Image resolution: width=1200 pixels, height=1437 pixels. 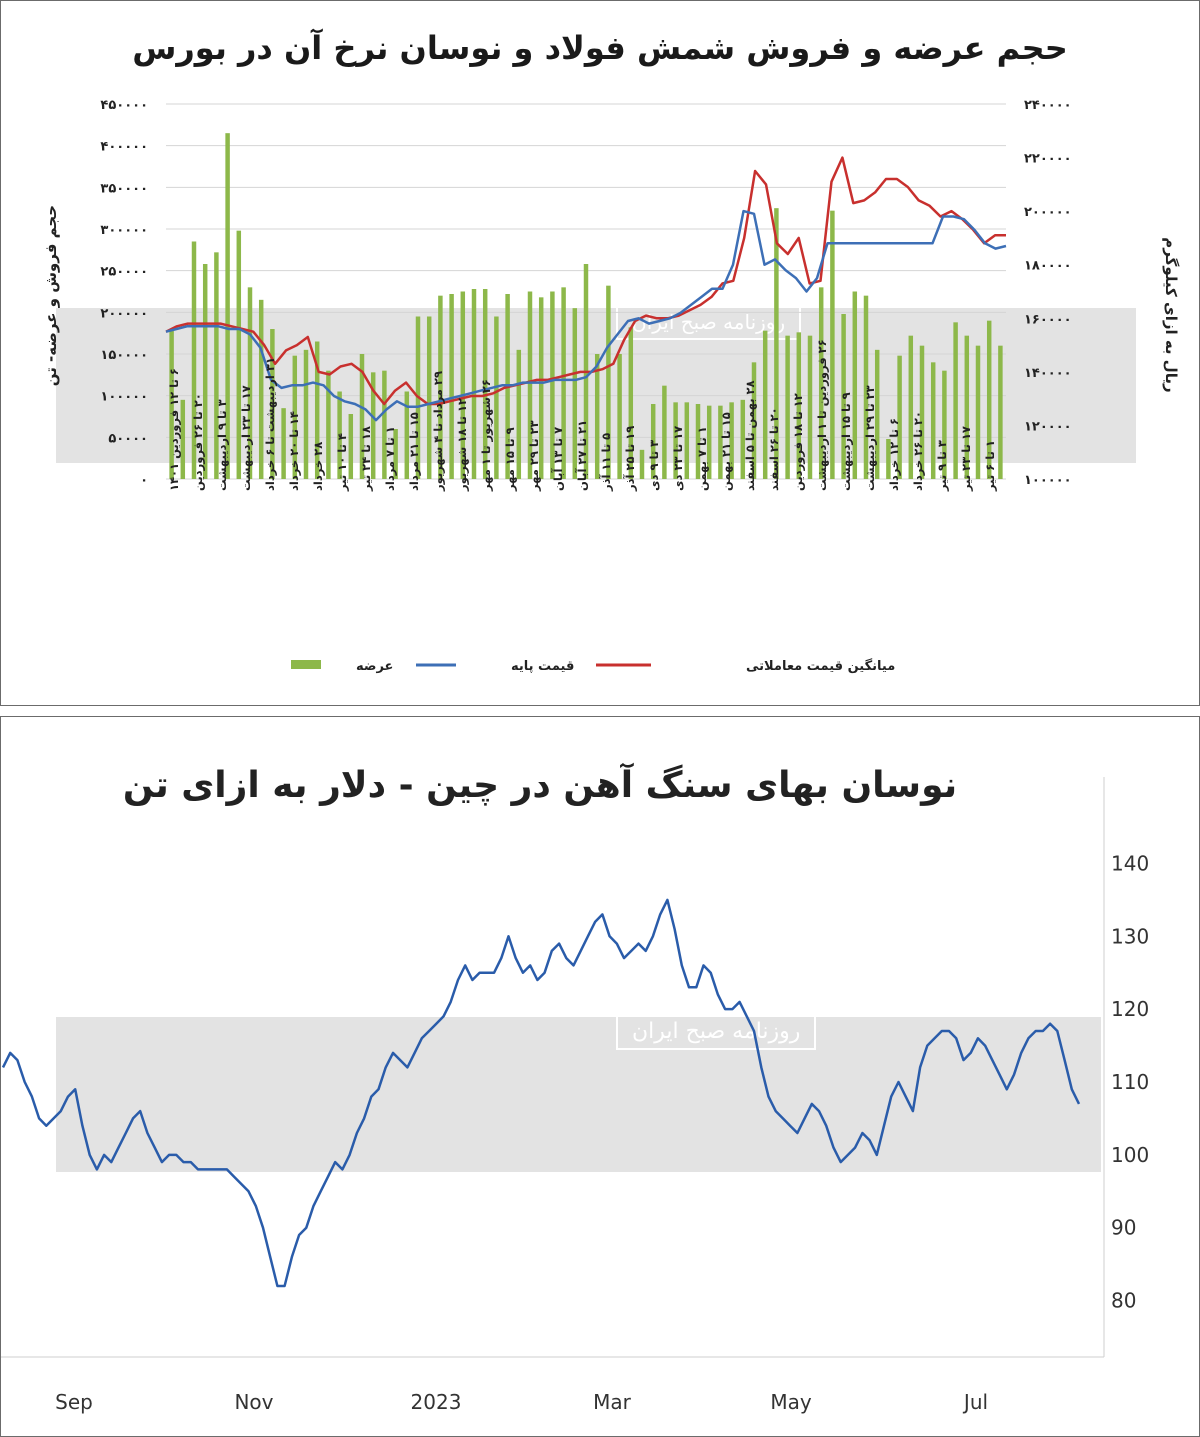 I want to click on x-tick-label: ۱ تا ۷ بهمن, so click(x=702, y=458).